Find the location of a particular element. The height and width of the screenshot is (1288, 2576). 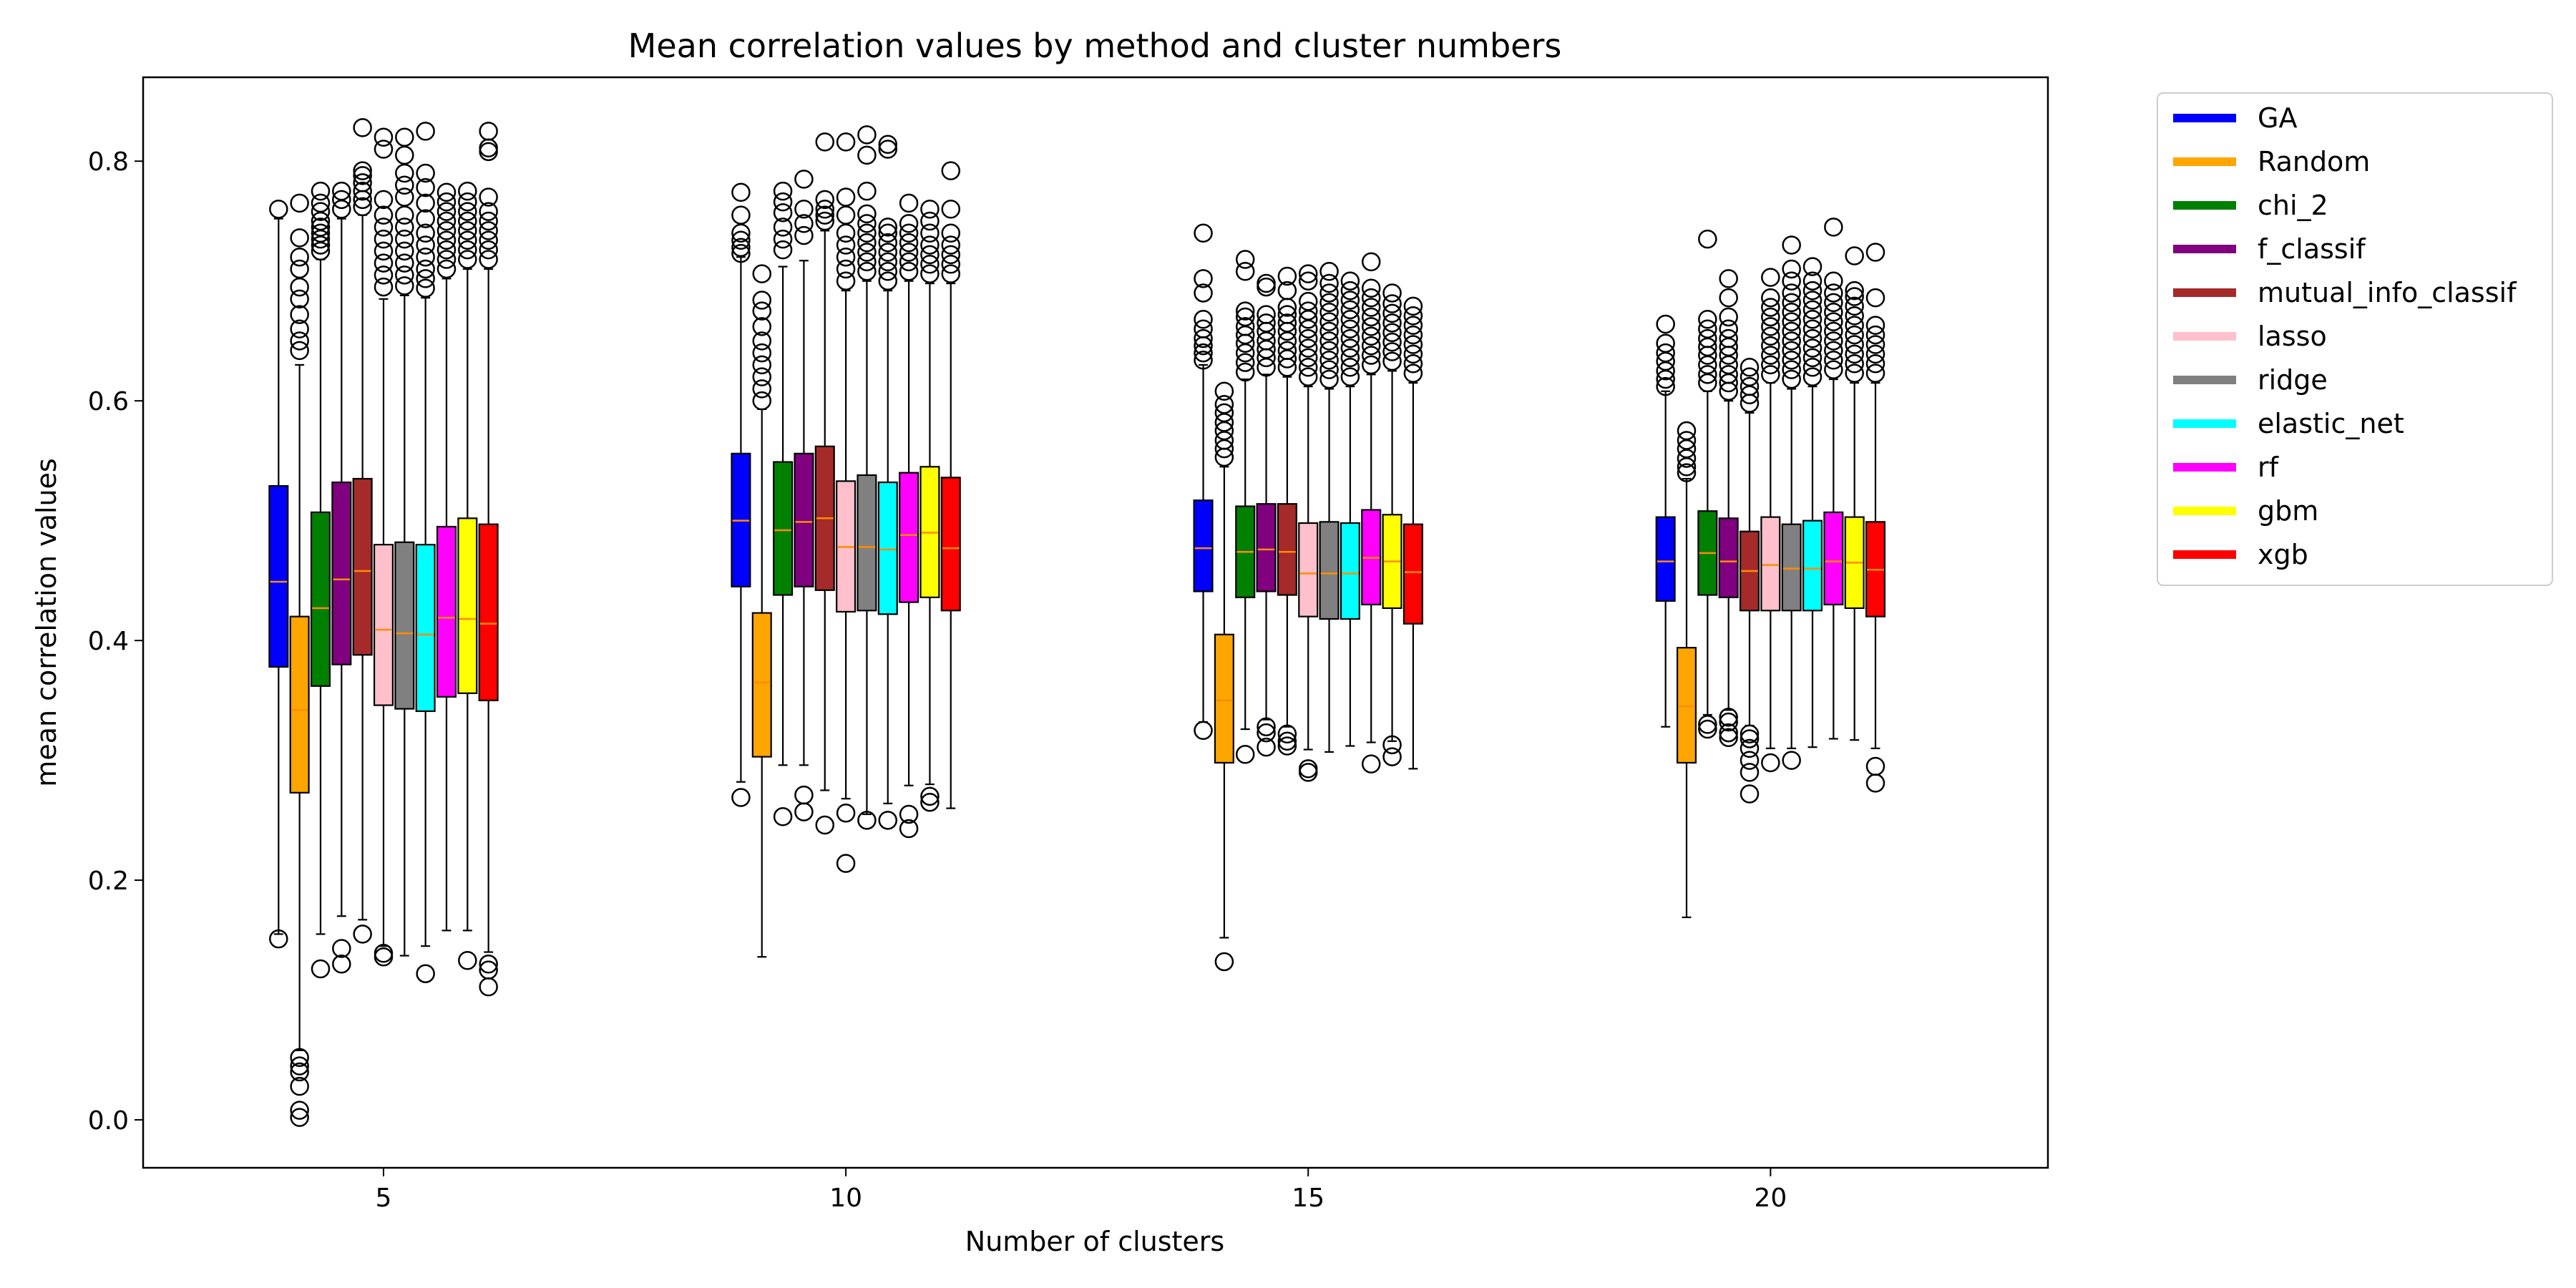

y-tick-label: 0.6 is located at coordinates (108, 401).